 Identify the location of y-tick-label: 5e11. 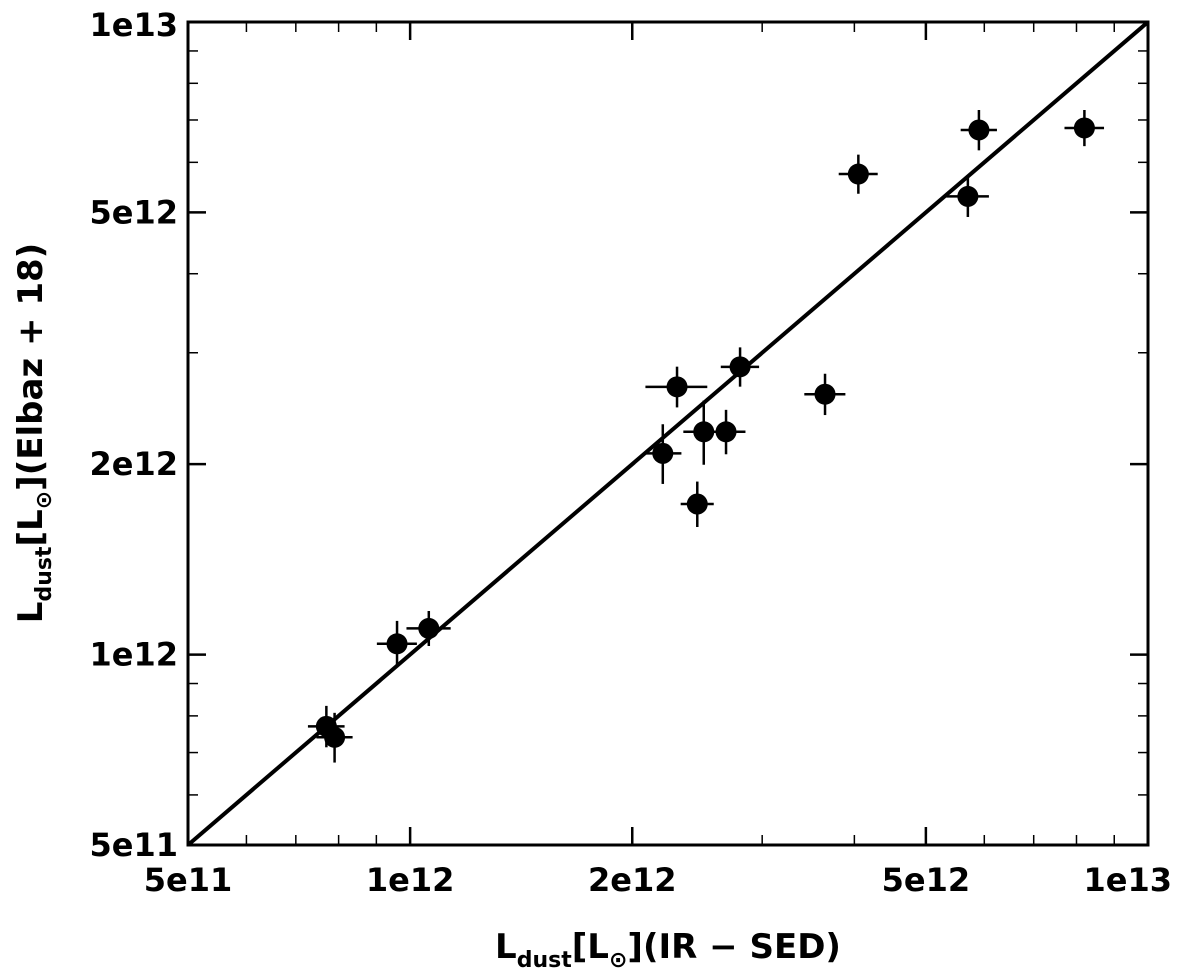
(134, 845).